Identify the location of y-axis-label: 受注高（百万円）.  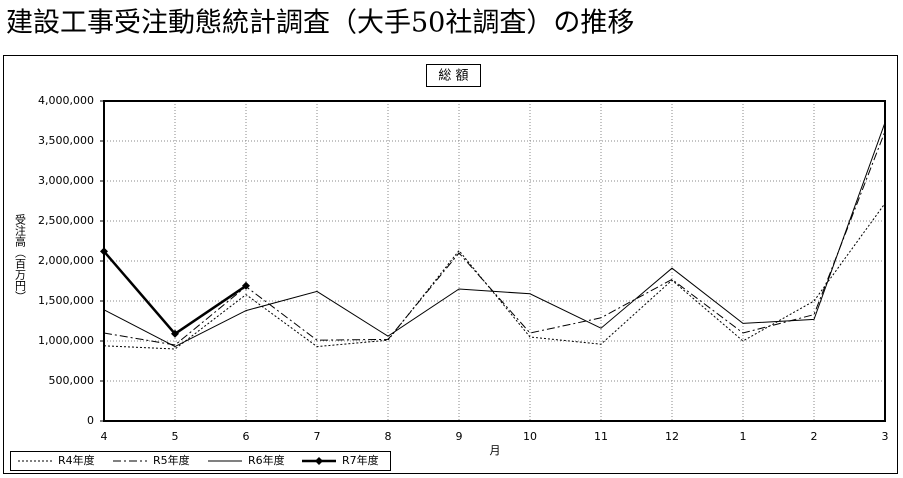
(20, 258).